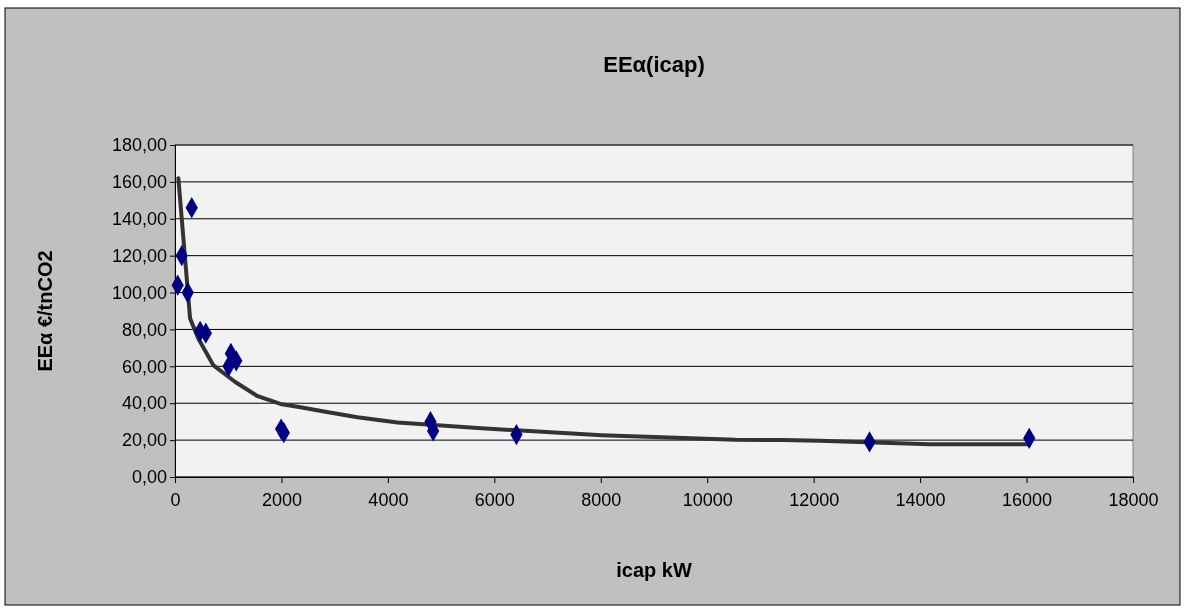  I want to click on x-tick-label: 12000, so click(814, 499).